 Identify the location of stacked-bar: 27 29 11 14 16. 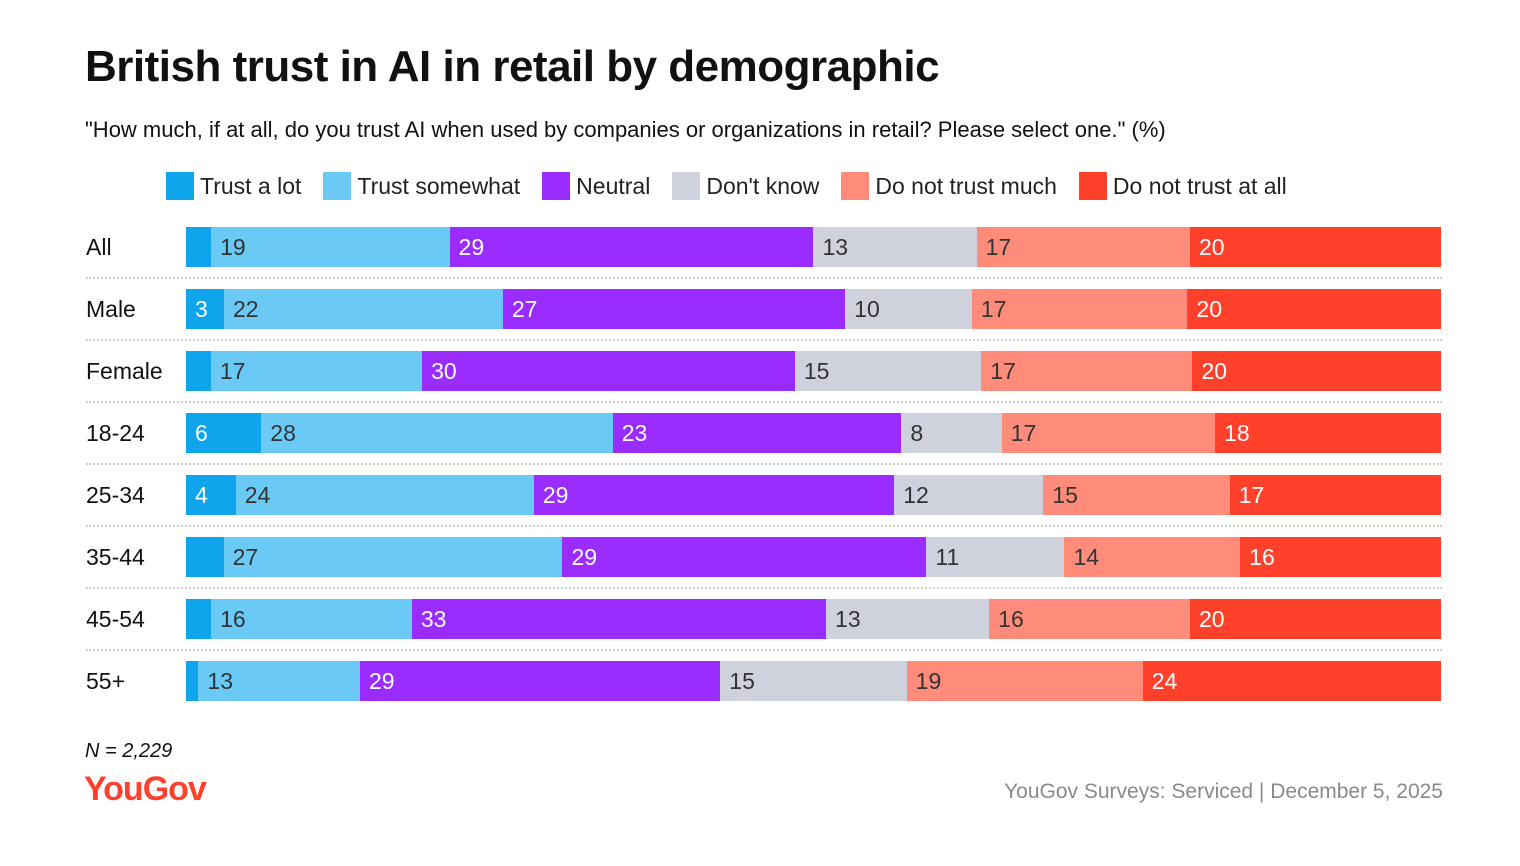
(813, 557).